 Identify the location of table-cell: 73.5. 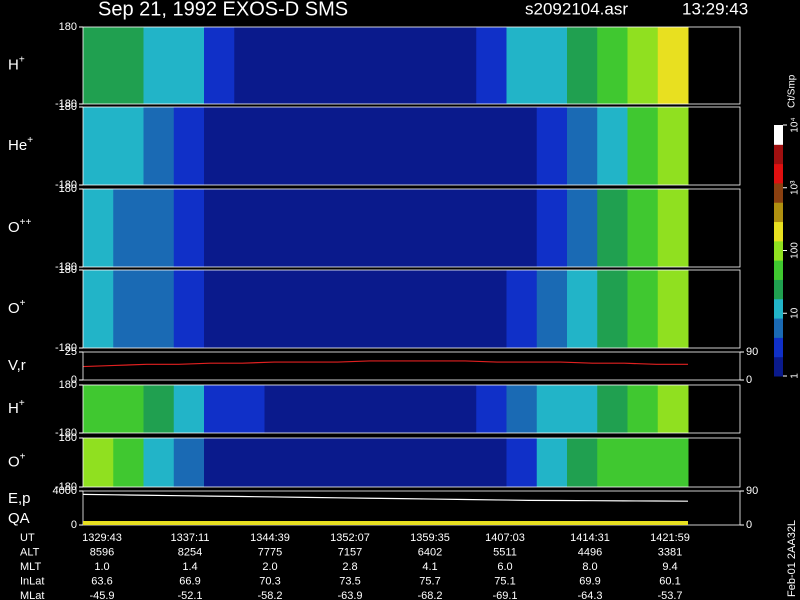
(349, 581).